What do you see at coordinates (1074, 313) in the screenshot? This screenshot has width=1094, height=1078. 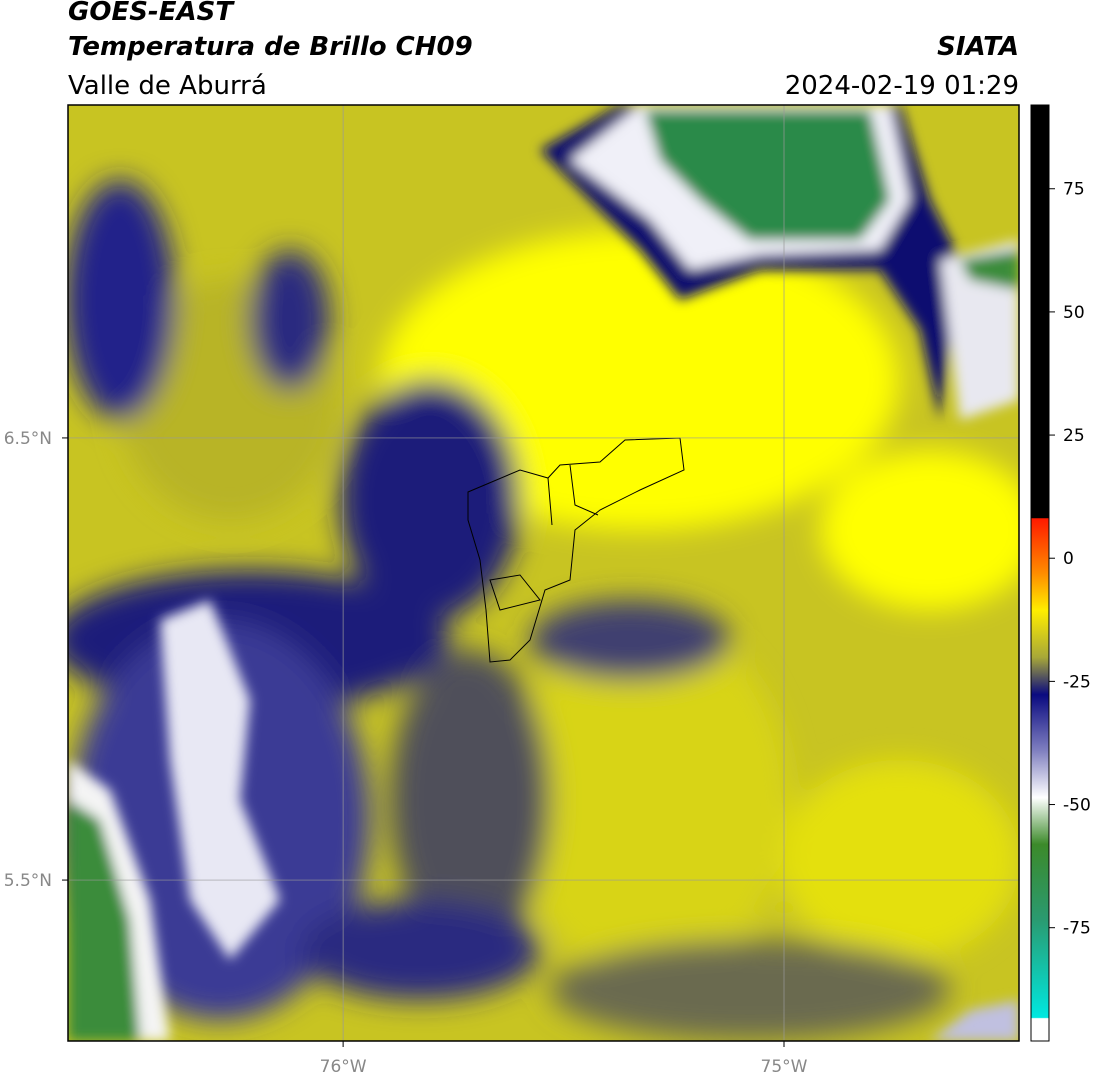 I see `colorbar-tick-label: 50` at bounding box center [1074, 313].